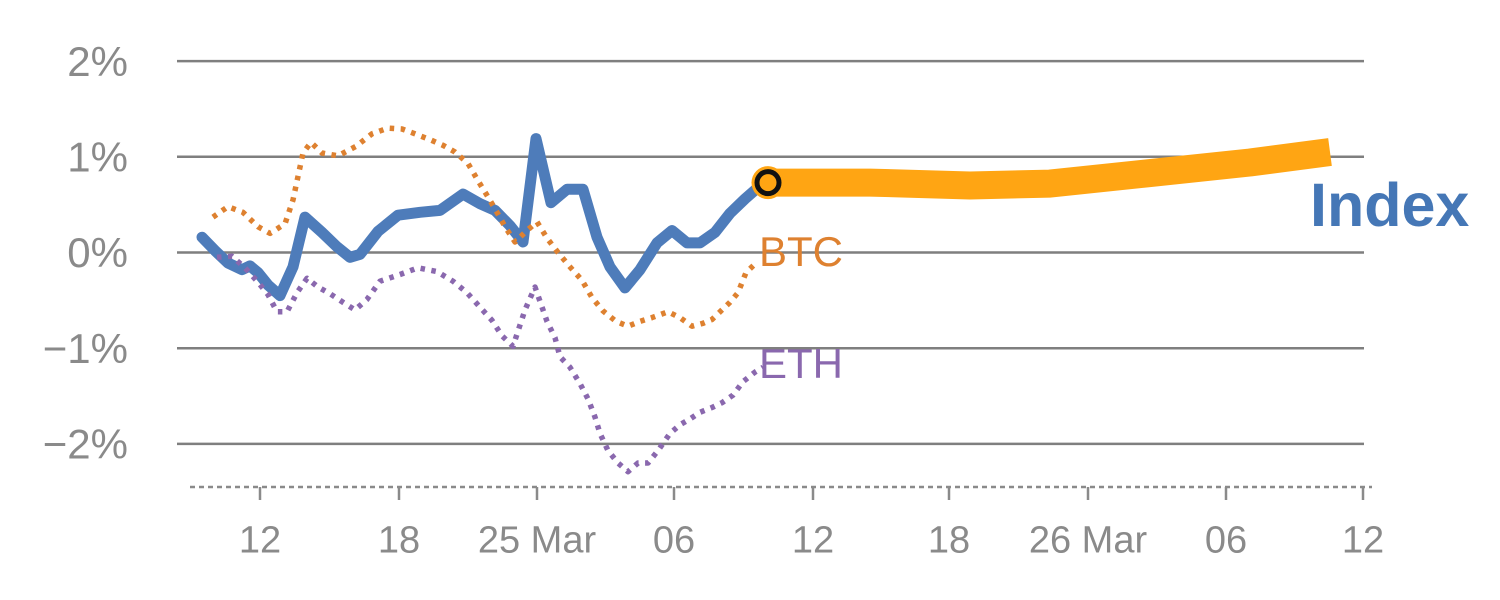 The height and width of the screenshot is (600, 1500). What do you see at coordinates (1390, 205) in the screenshot?
I see `index-series-label: Index` at bounding box center [1390, 205].